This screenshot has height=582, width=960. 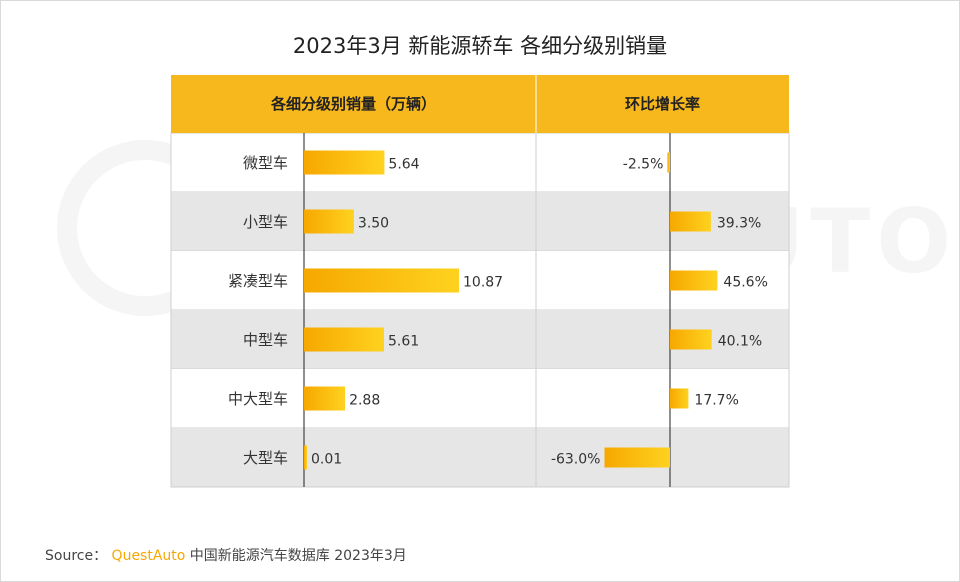 I want to click on growth-value-label: 39.3%, so click(x=739, y=224).